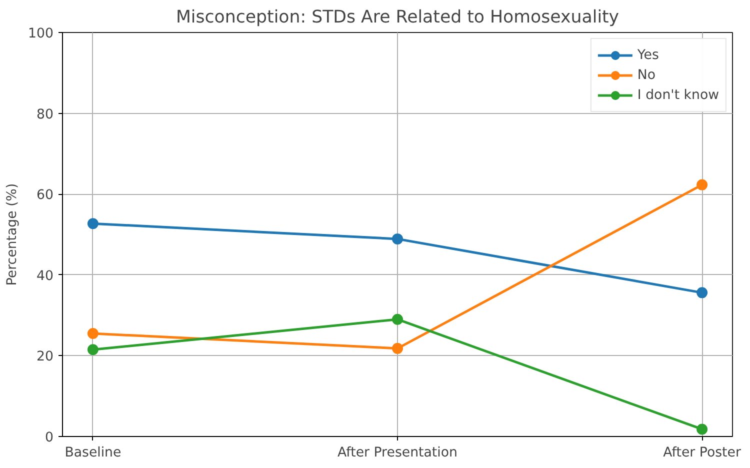 This screenshot has width=750, height=468. I want to click on y-tick-label: 100, so click(41, 34).